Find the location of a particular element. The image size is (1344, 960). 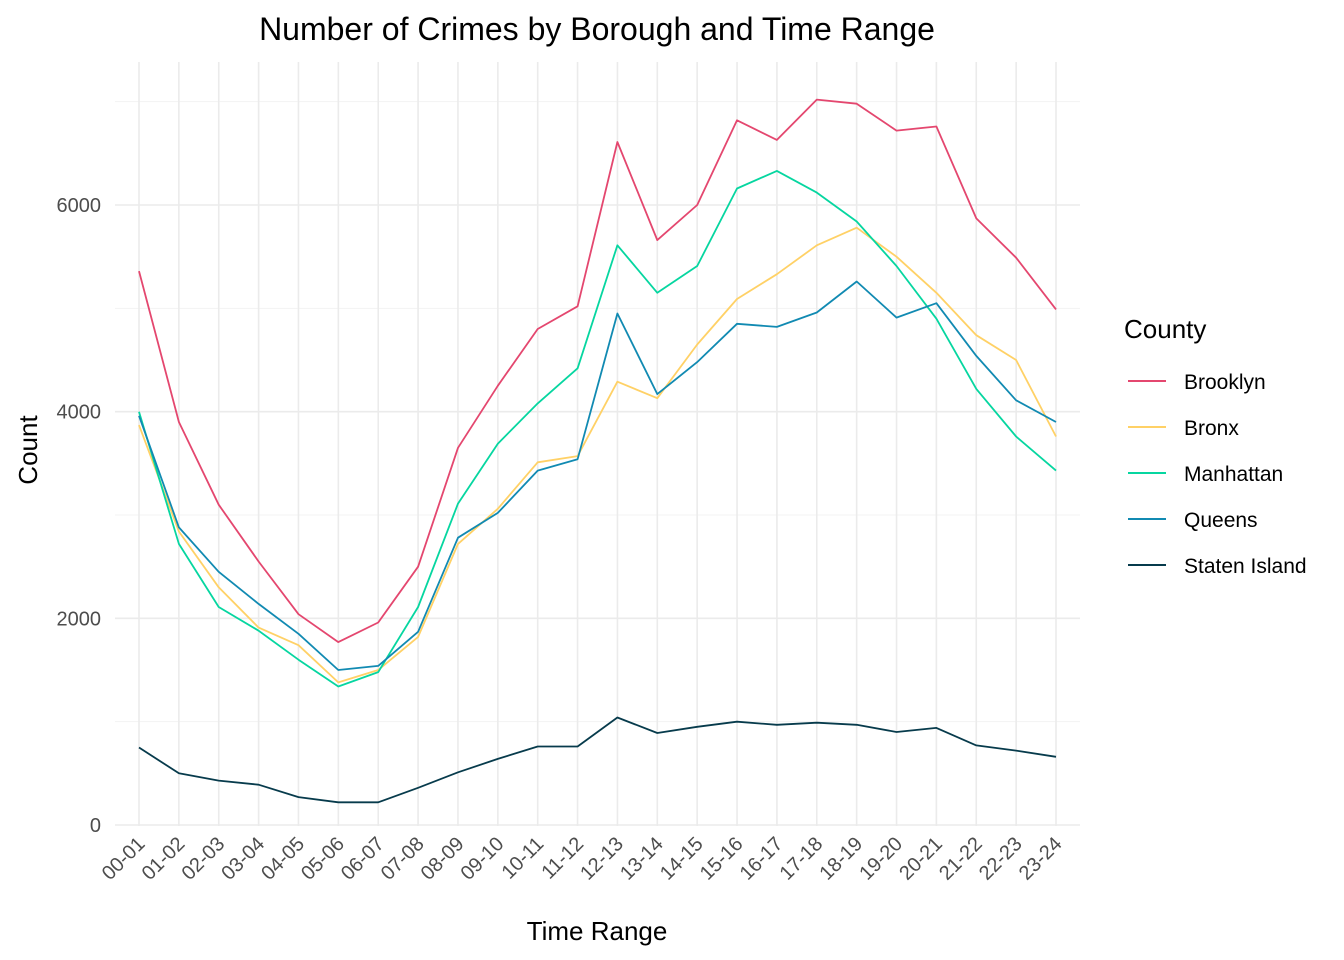

legend-title: County is located at coordinates (1165, 329).